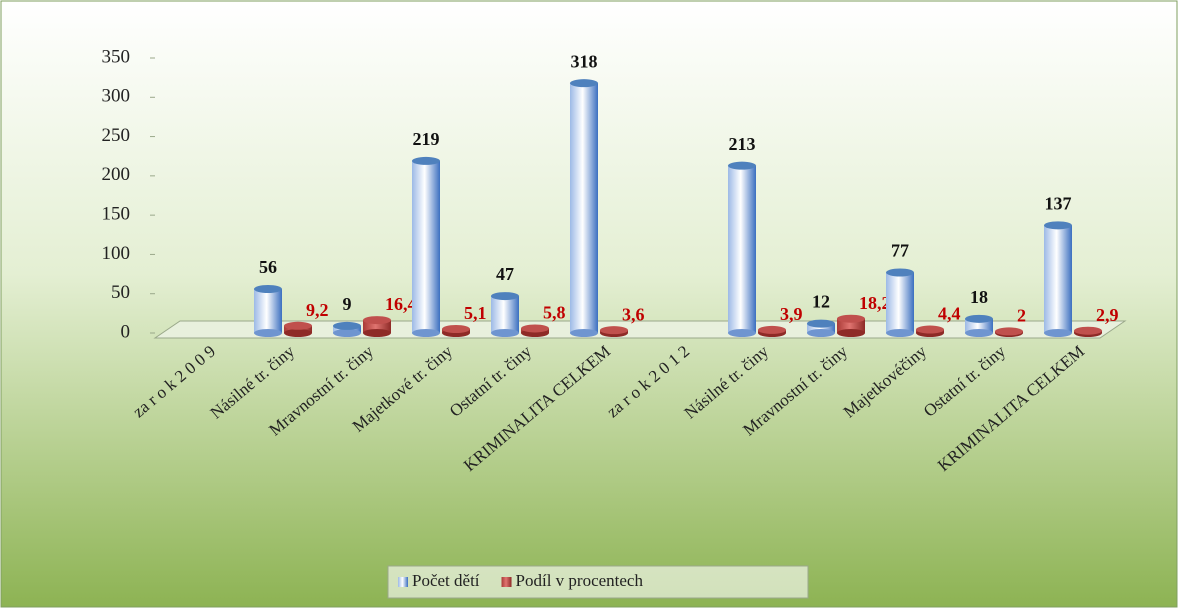 The height and width of the screenshot is (613, 1178). Describe the element at coordinates (633, 314) in the screenshot. I see `value-label: 3,6` at that location.